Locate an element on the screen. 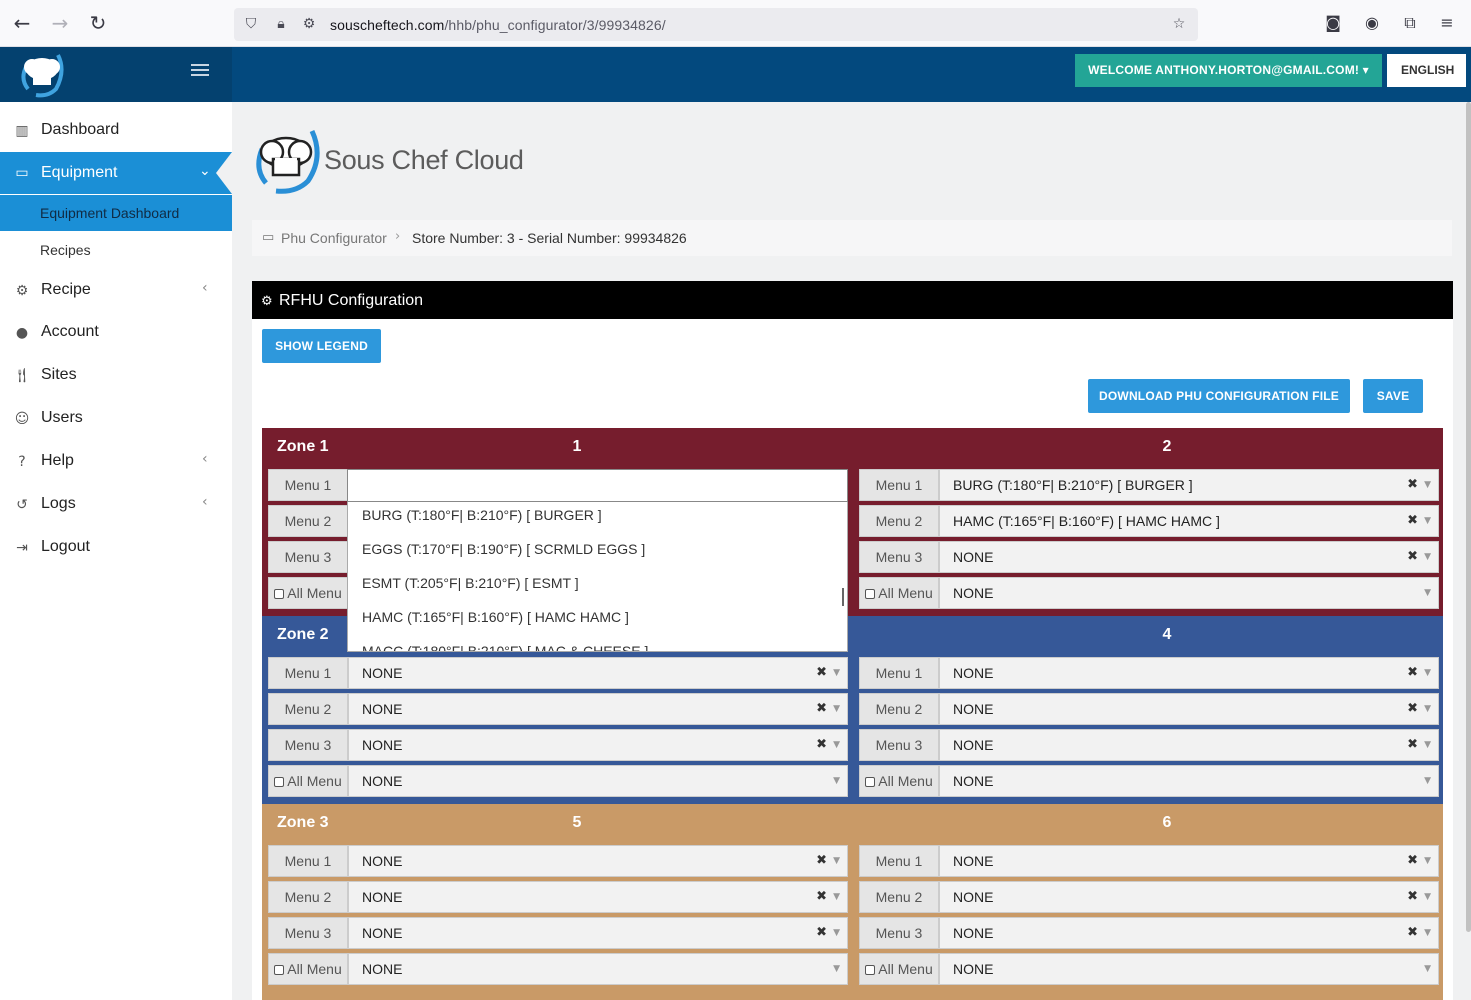  forward-icon: → is located at coordinates (60, 23).